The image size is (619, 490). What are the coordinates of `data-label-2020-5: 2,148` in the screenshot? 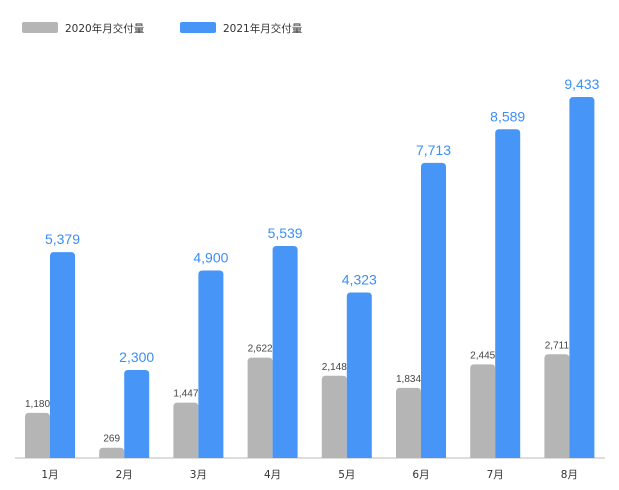 It's located at (334, 367).